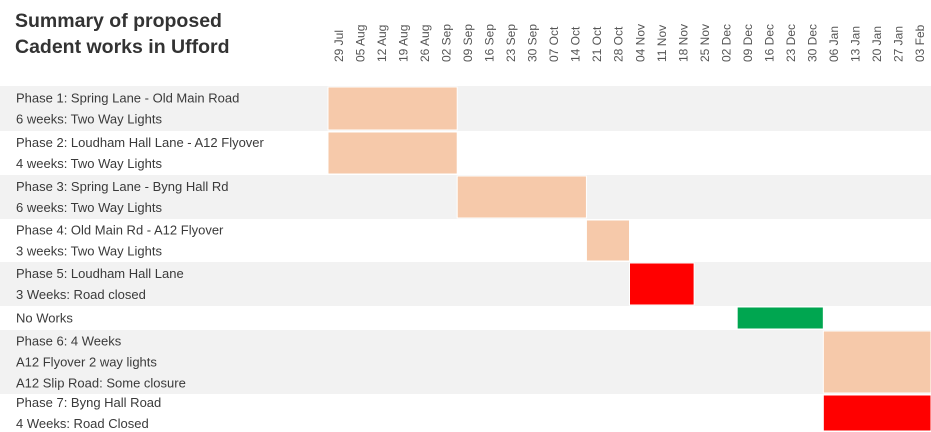 This screenshot has height=432, width=931. Describe the element at coordinates (339, 46) in the screenshot. I see `week-label: 29 Jul` at that location.